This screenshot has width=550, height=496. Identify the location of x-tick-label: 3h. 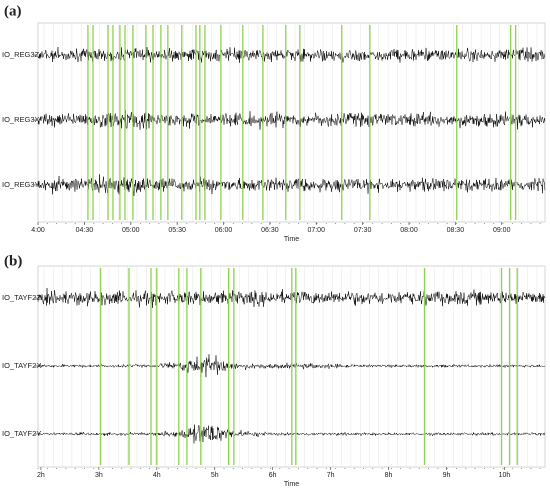
(99, 475).